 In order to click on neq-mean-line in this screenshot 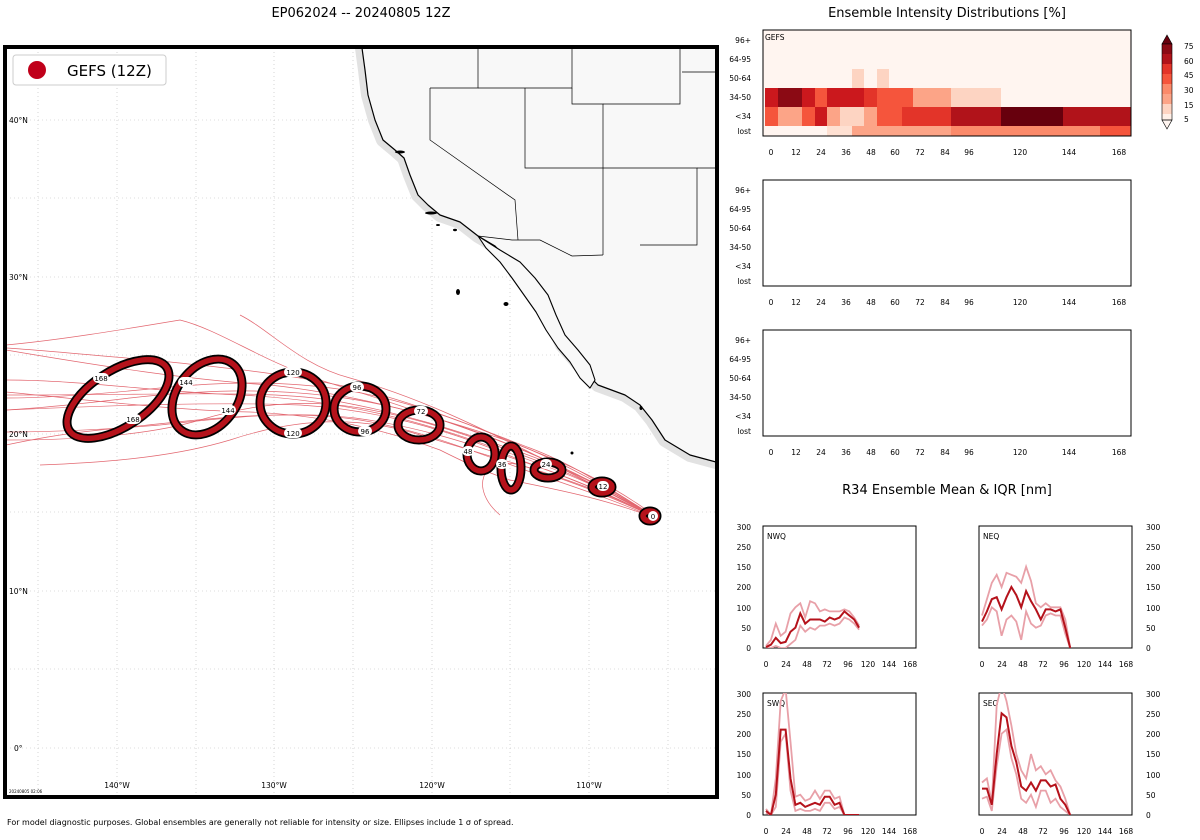, I will do `click(1026, 616)`.